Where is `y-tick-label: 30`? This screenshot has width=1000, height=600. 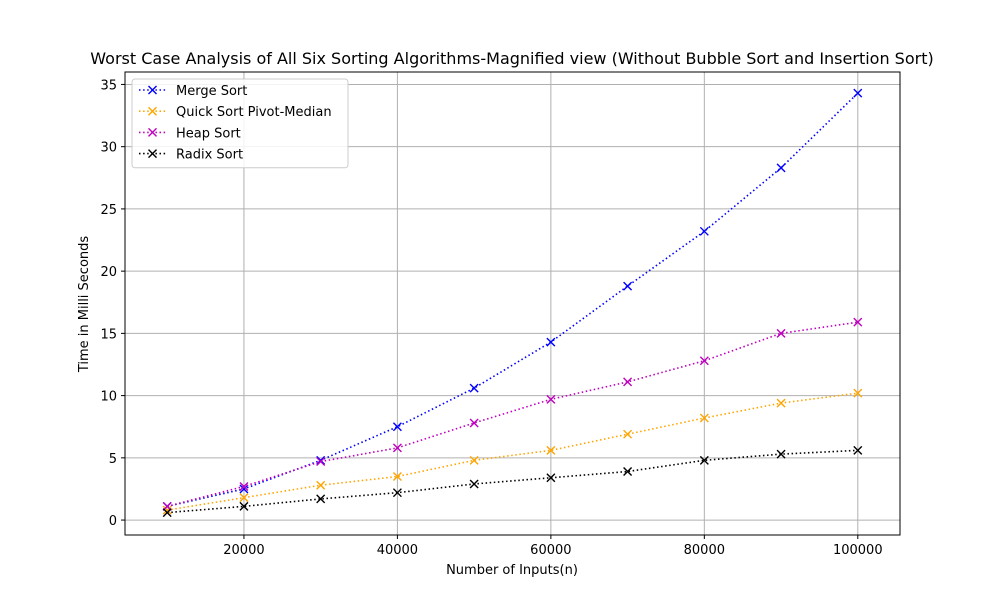 y-tick-label: 30 is located at coordinates (108, 148).